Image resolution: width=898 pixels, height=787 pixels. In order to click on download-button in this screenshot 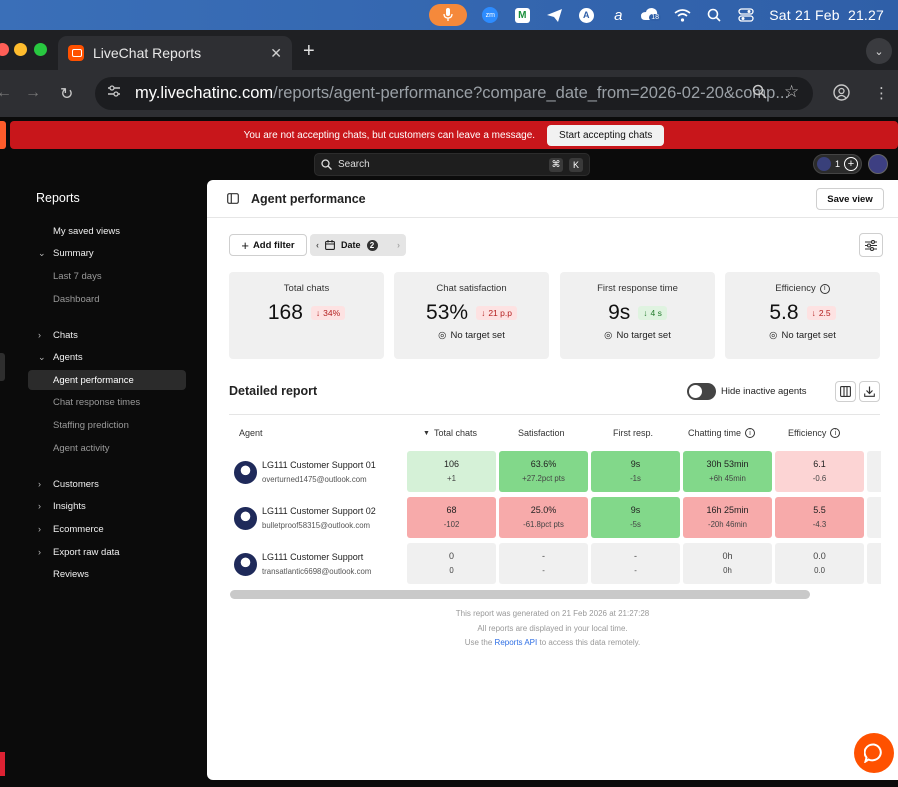, I will do `click(869, 391)`.